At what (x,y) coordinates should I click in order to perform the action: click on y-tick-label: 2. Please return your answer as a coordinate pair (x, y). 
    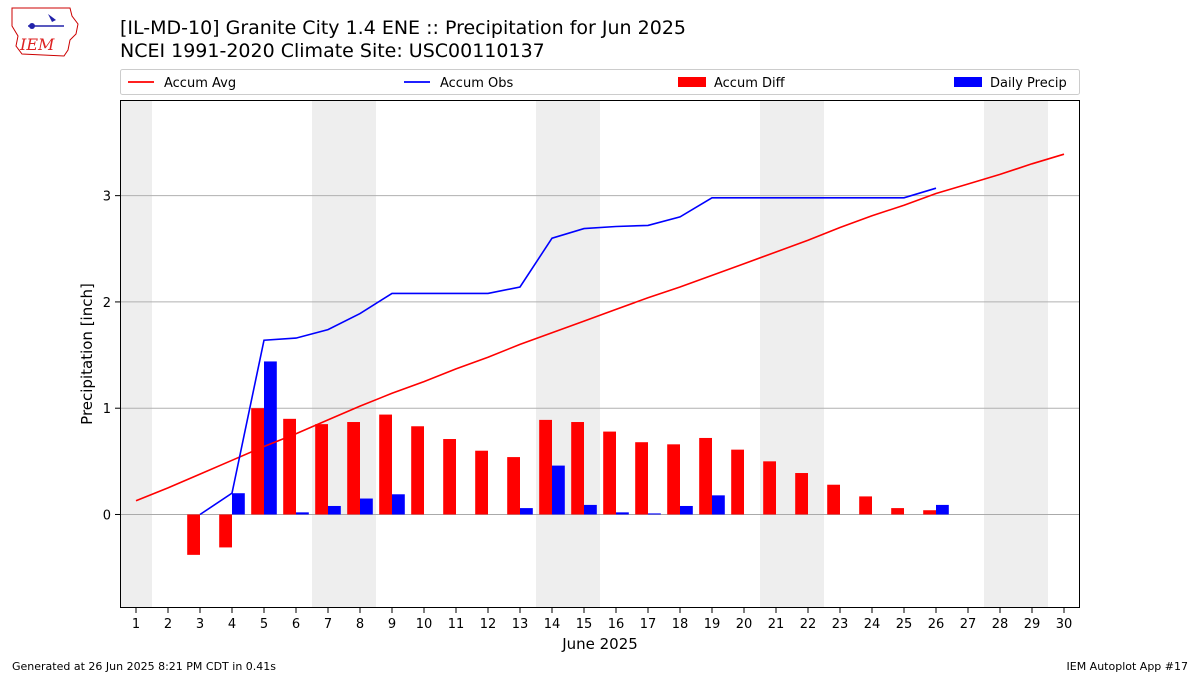
    Looking at the image, I should click on (107, 303).